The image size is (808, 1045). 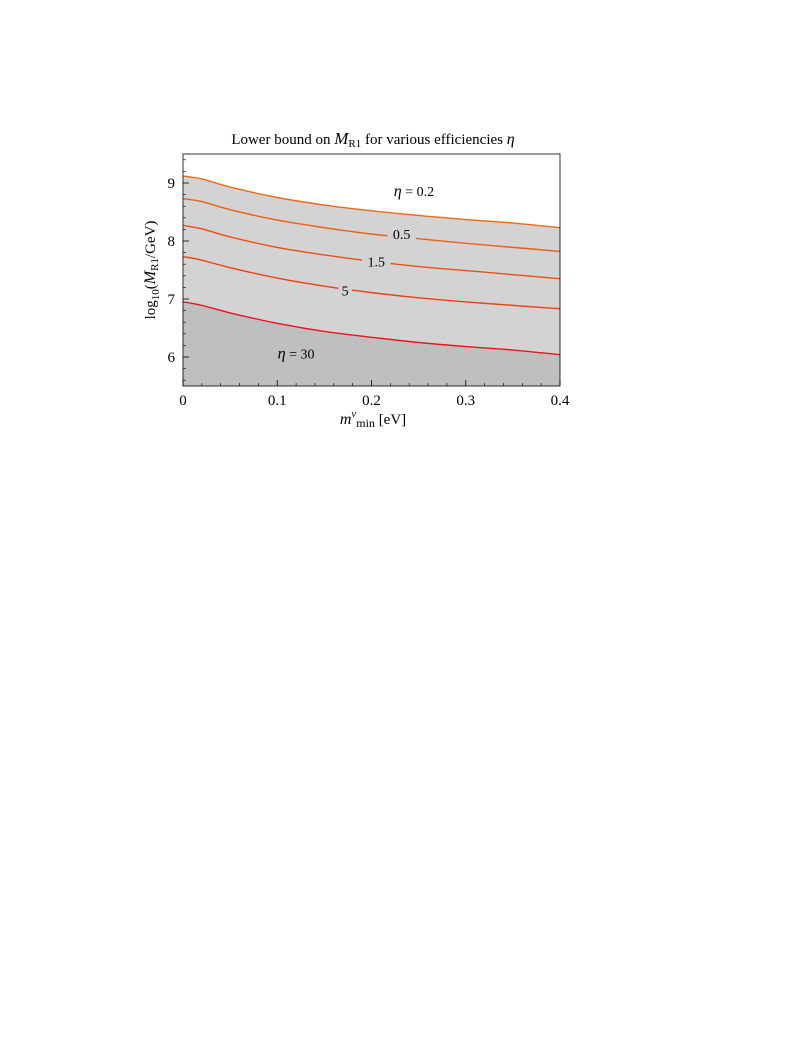 I want to click on y-axis: 6 7 8 9, so click(x=178, y=270).